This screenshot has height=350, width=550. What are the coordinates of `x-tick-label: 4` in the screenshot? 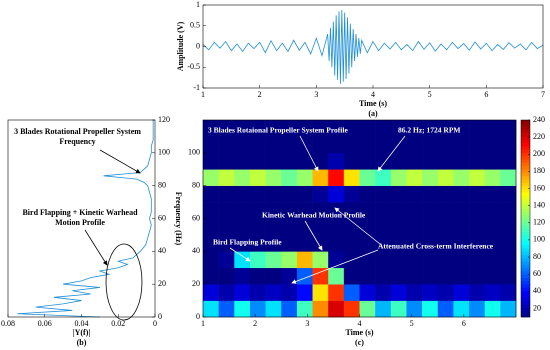 It's located at (360, 323).